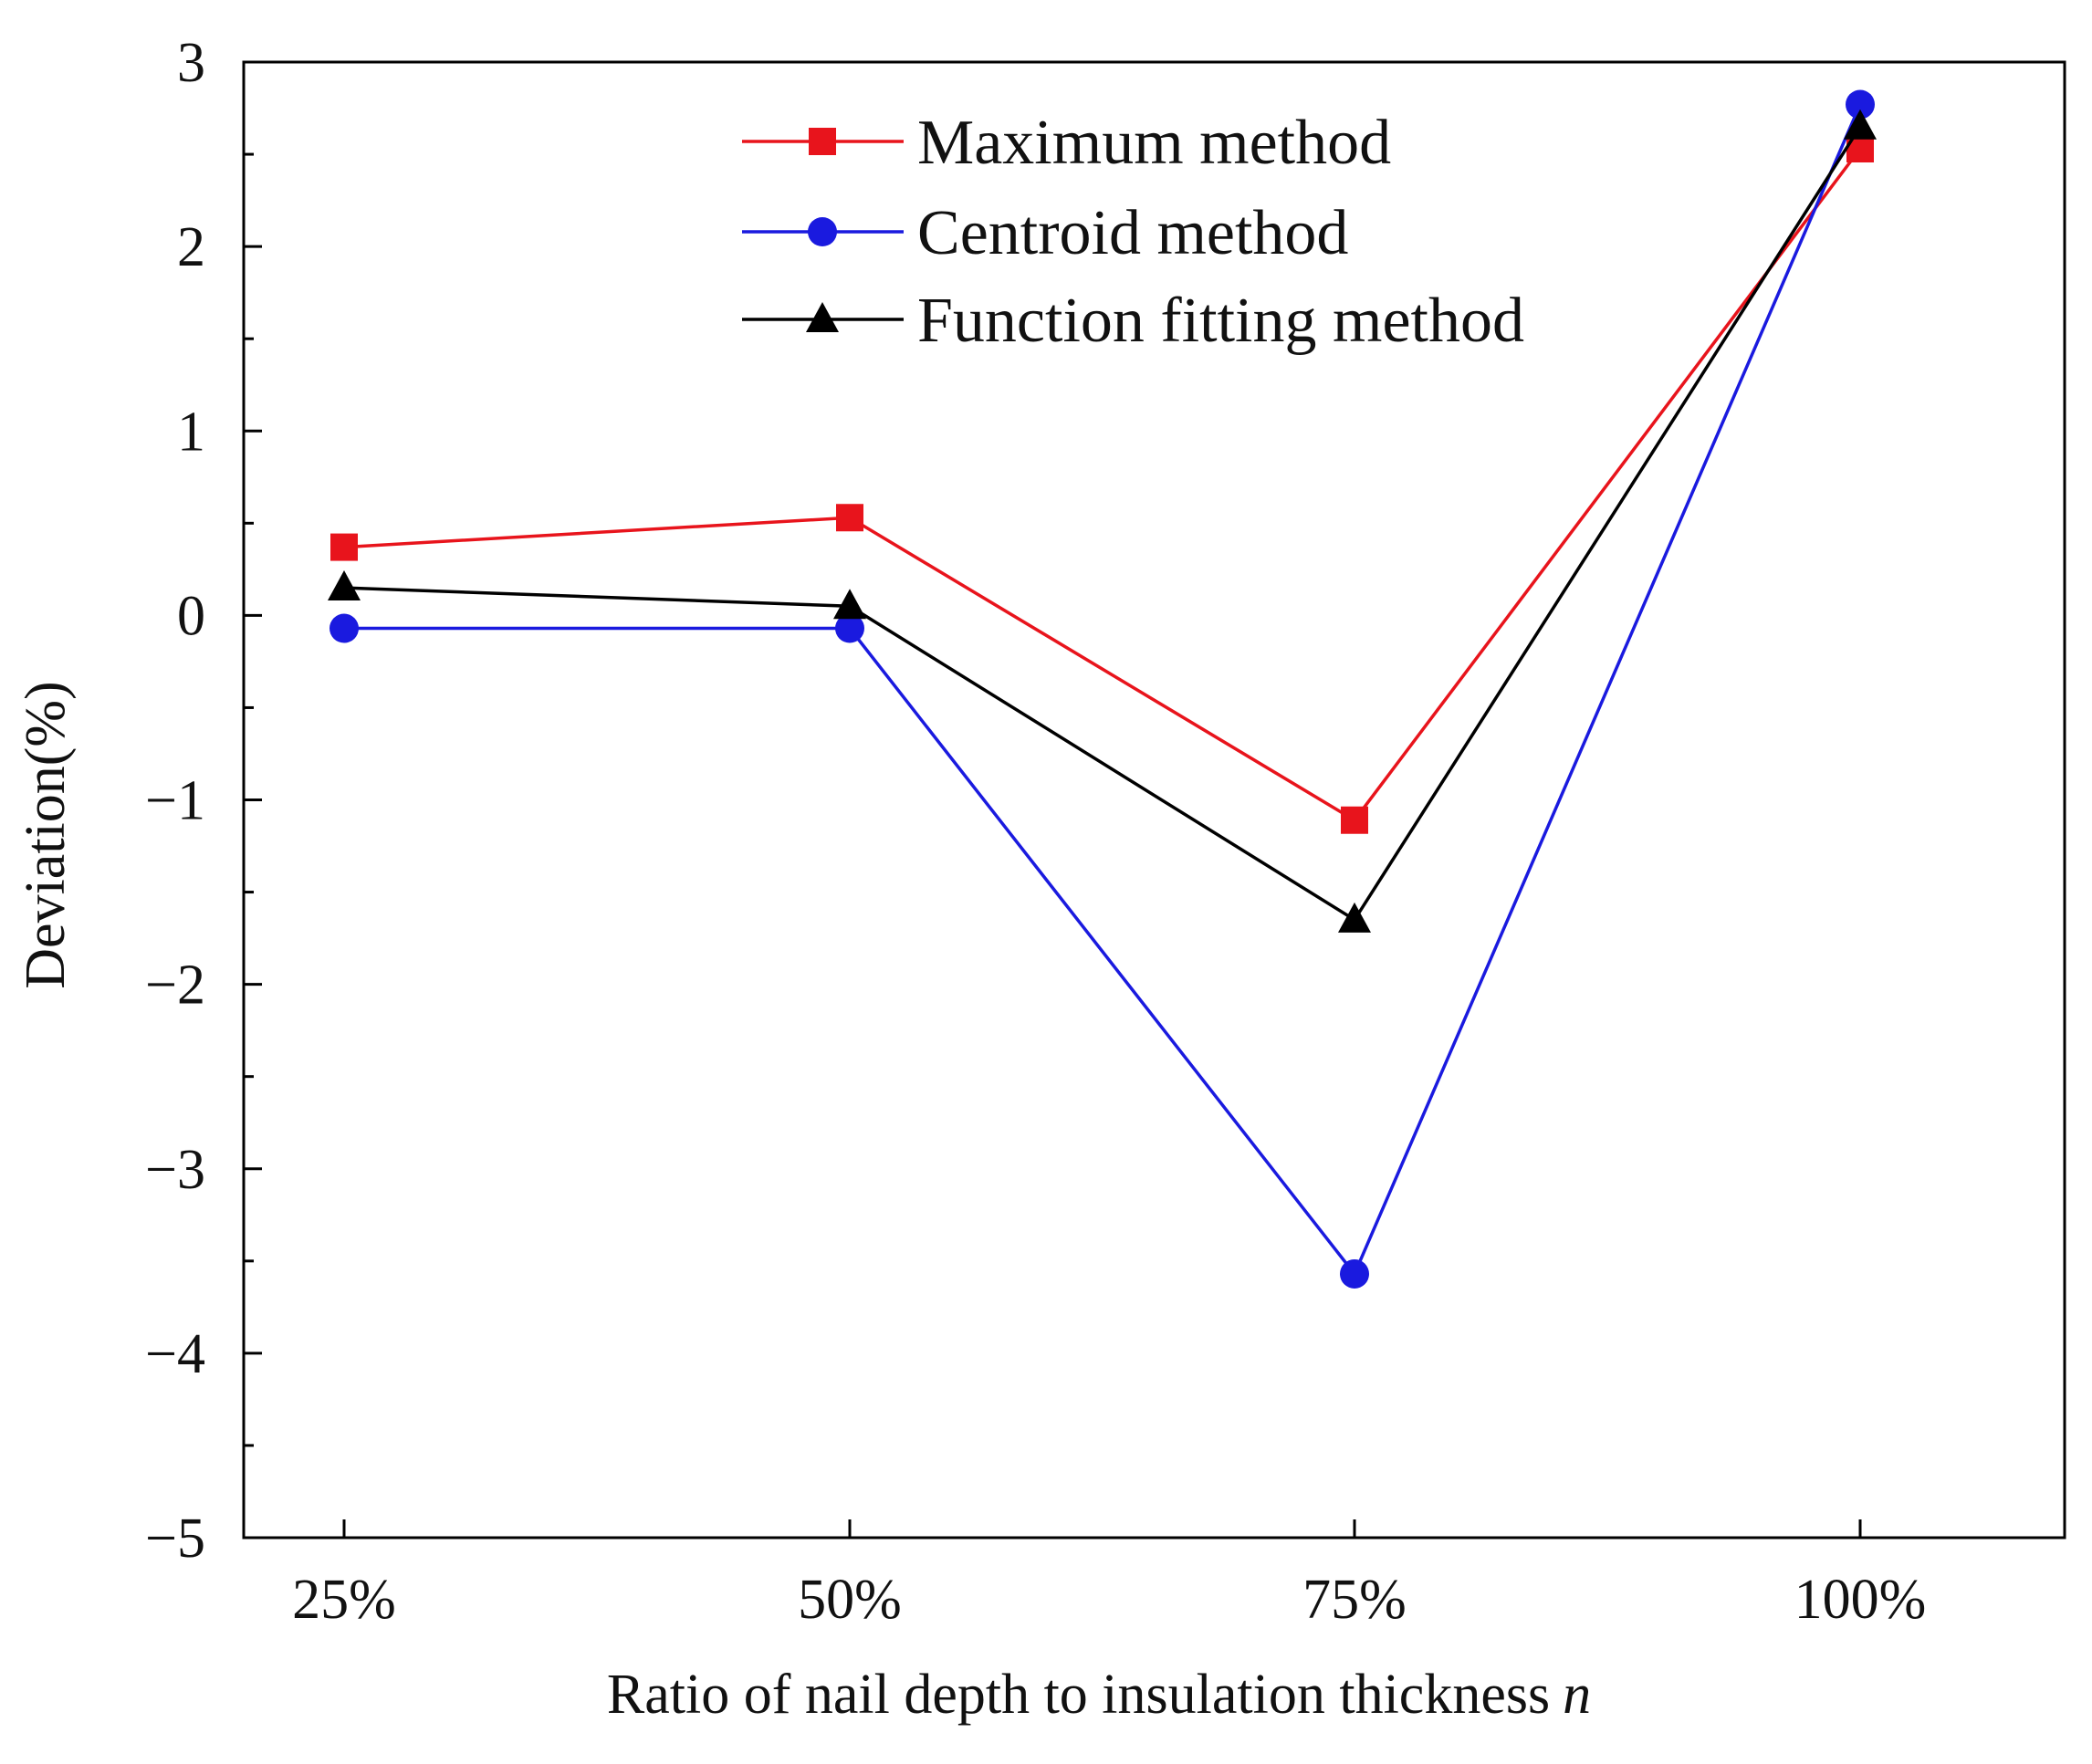  Describe the element at coordinates (175, 1170) in the screenshot. I see `y-tick-label: −3` at that location.